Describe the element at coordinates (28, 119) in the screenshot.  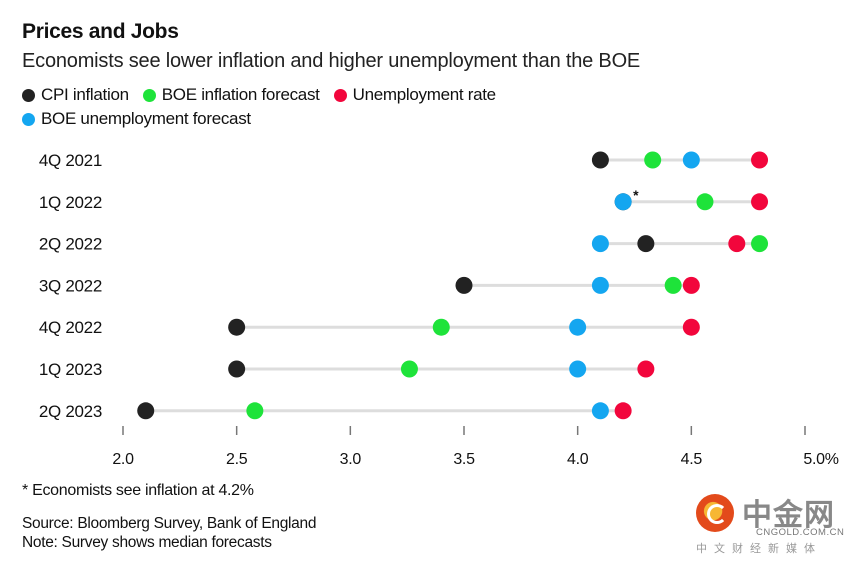
I see `legend-dot-boe-unemployment` at that location.